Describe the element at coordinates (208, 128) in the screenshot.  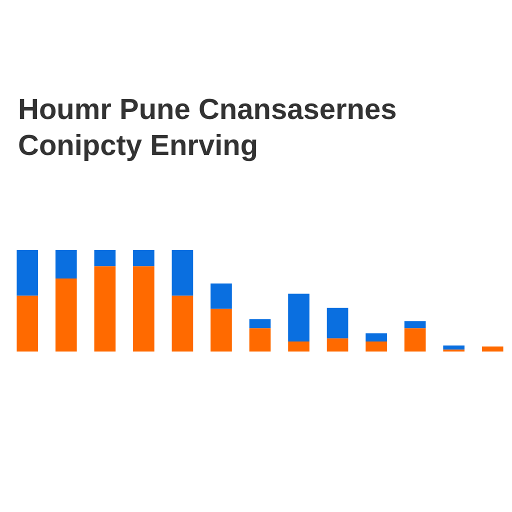
I see `chart-title: Houmr Pune Cnansasernes Conipcty Enrving` at that location.